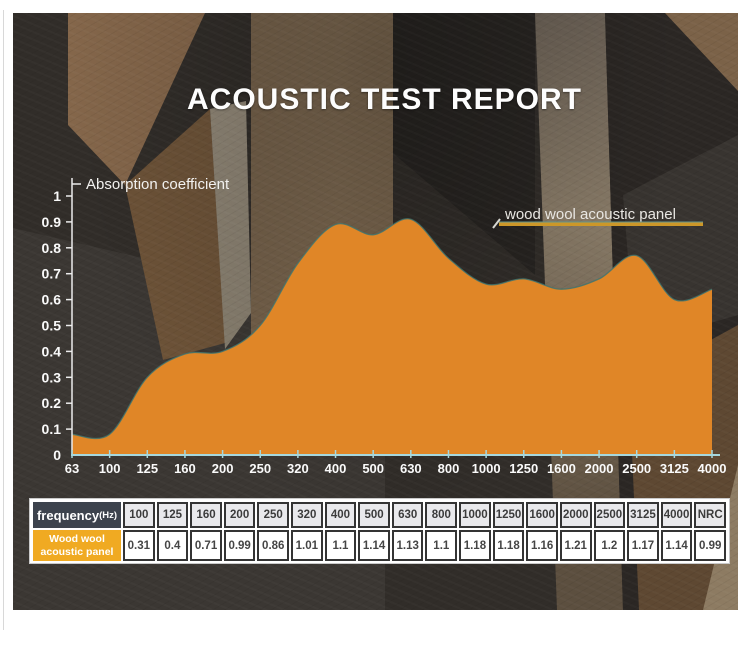  What do you see at coordinates (273, 545) in the screenshot?
I see `table-value-cell: 0.86` at bounding box center [273, 545].